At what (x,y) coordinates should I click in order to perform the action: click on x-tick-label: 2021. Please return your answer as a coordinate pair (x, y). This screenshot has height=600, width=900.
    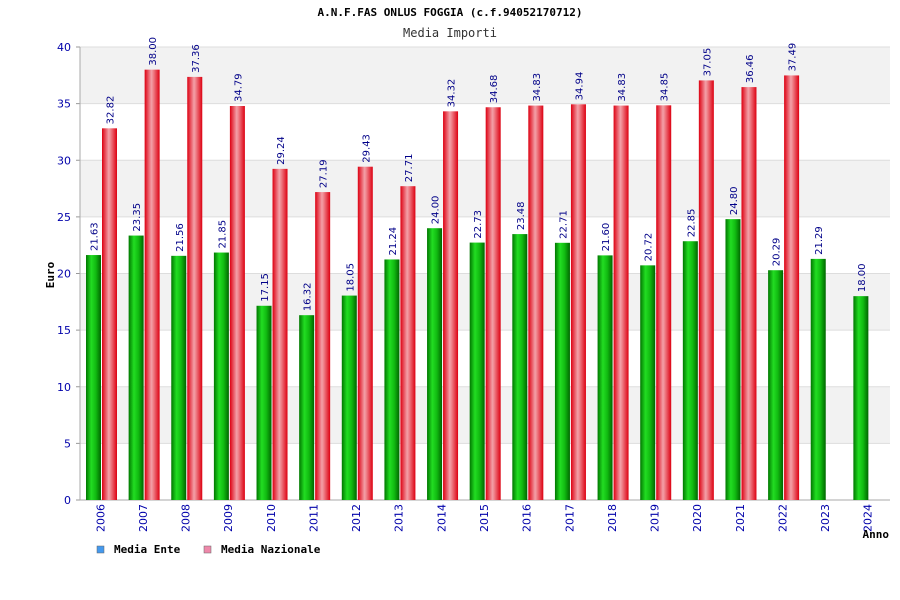
    Looking at the image, I should click on (740, 518).